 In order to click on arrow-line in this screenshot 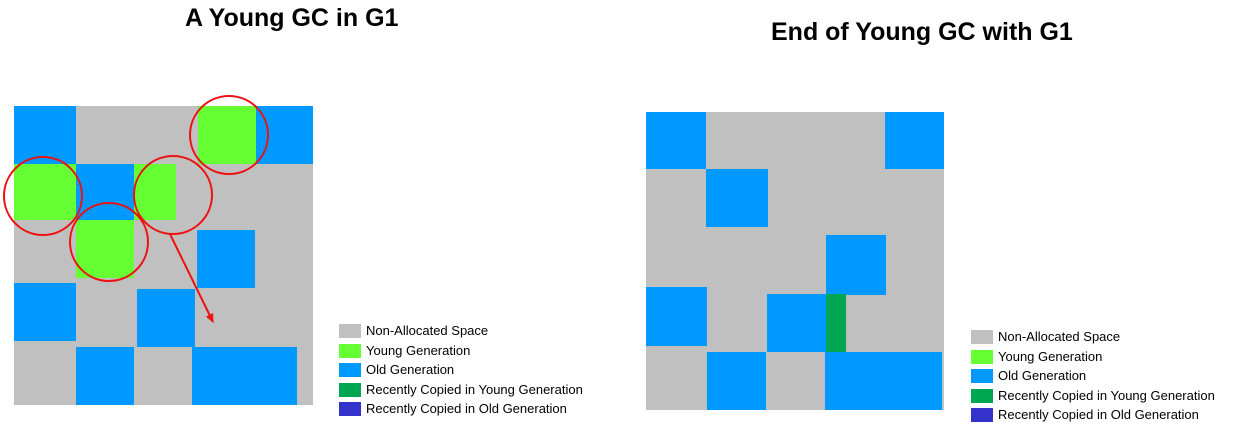, I will do `click(191, 278)`.